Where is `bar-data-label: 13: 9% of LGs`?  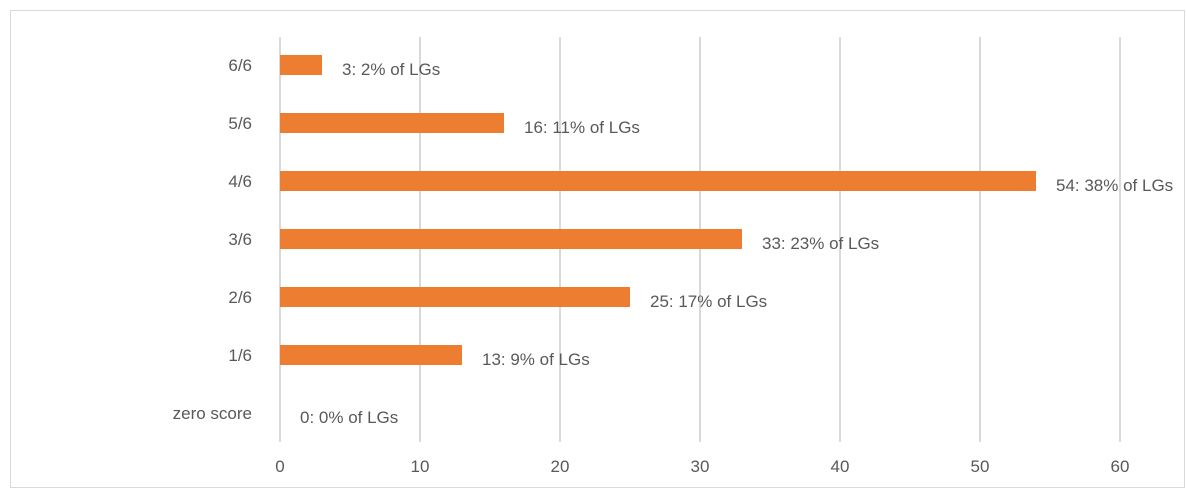 bar-data-label: 13: 9% of LGs is located at coordinates (536, 359).